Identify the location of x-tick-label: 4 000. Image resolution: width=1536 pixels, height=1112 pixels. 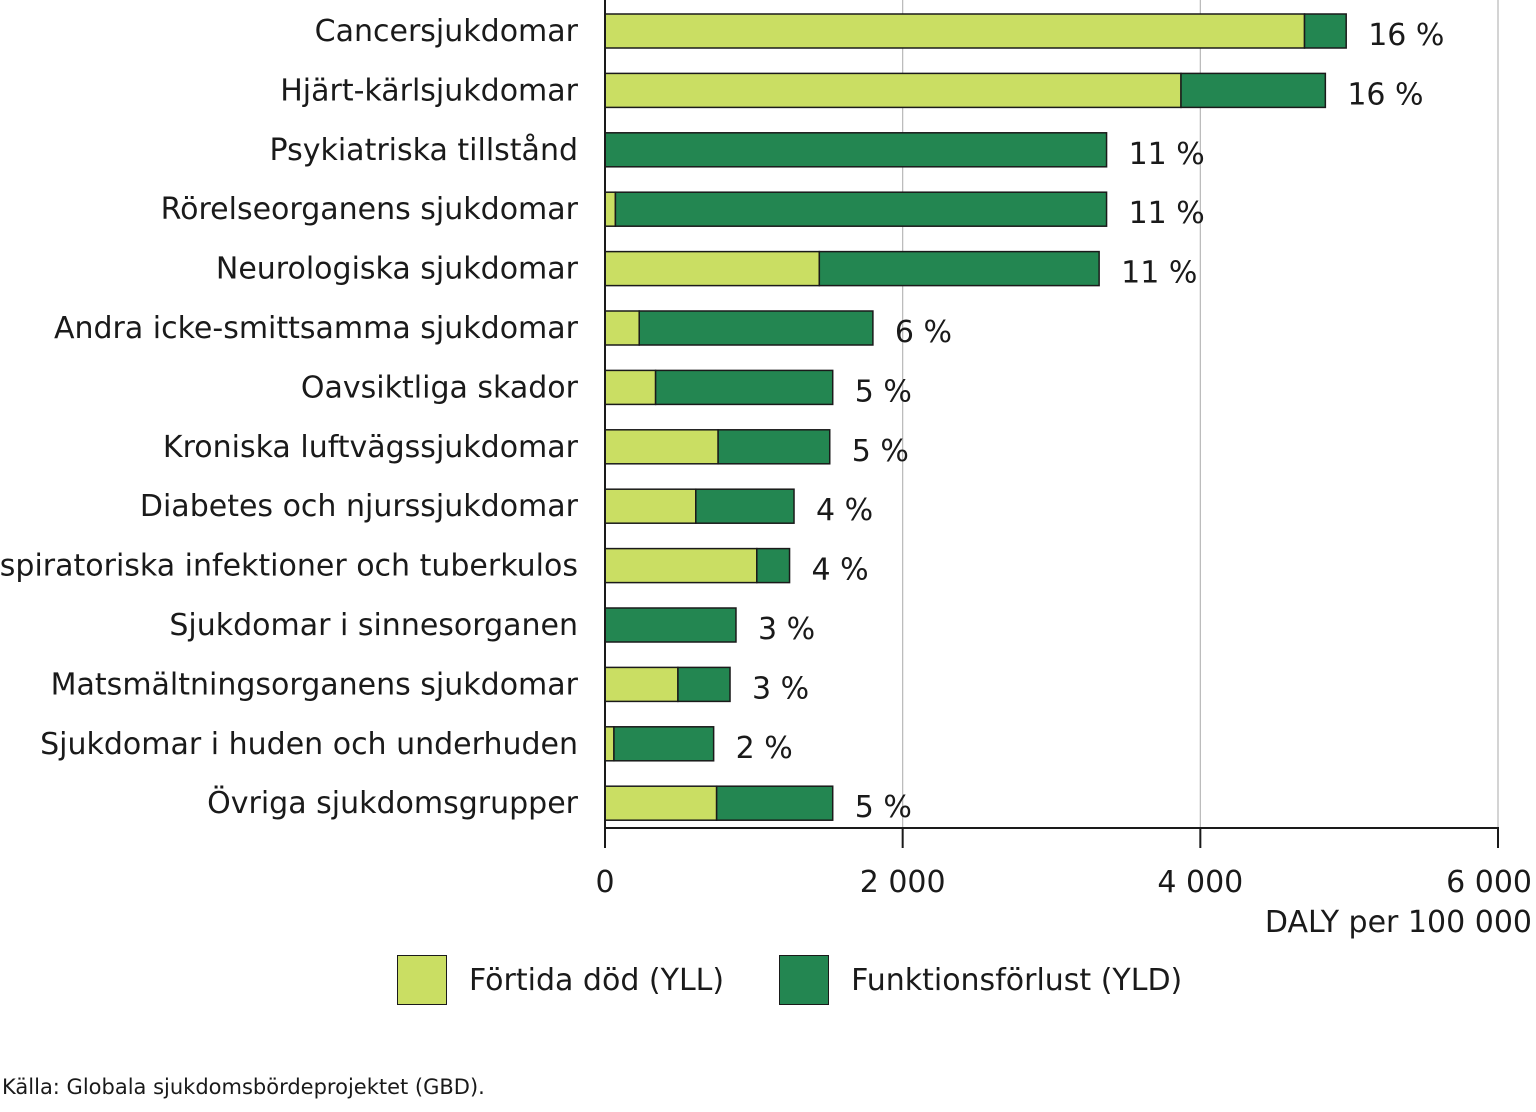
(1200, 882).